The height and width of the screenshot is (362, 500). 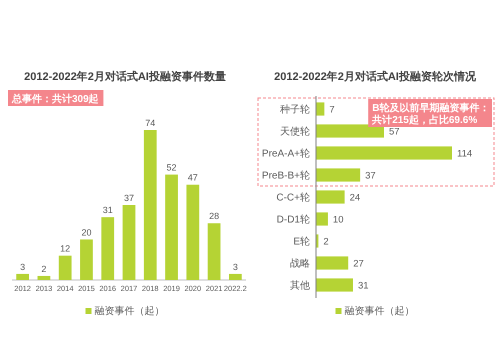 I want to click on data-label: 57, so click(x=394, y=132).